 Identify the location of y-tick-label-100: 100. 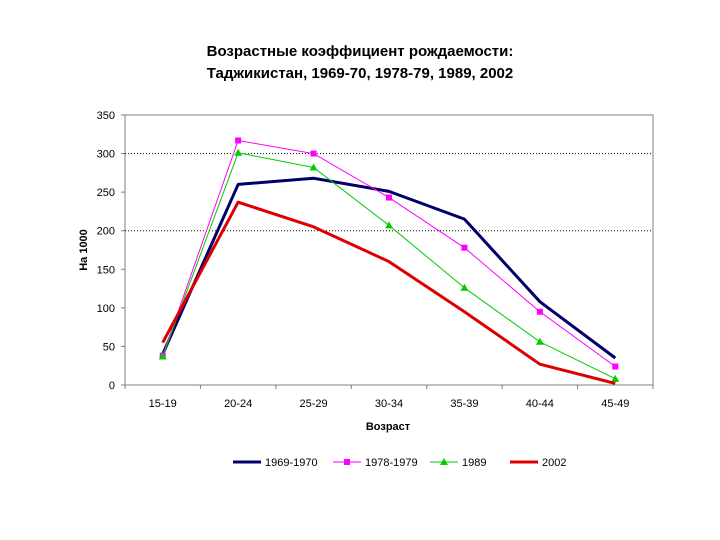
(106, 309).